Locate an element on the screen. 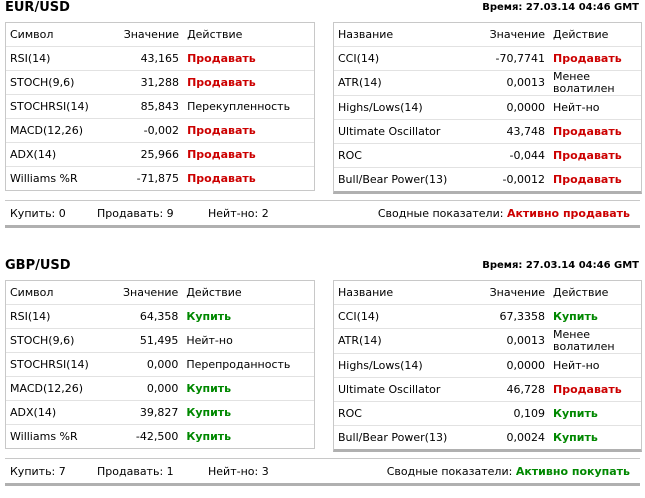 This screenshot has height=498, width=645. indicator-value: 31,288 is located at coordinates (146, 82).